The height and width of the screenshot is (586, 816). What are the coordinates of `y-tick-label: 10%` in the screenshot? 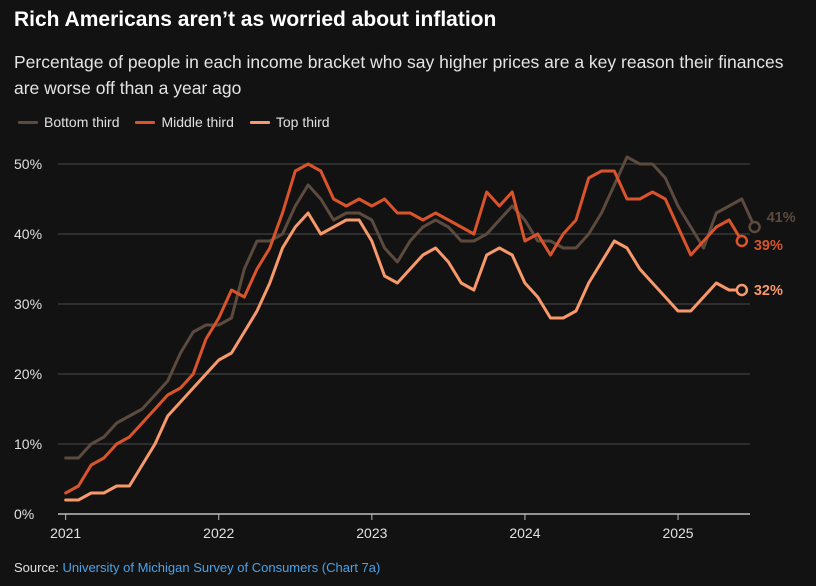 It's located at (28, 444).